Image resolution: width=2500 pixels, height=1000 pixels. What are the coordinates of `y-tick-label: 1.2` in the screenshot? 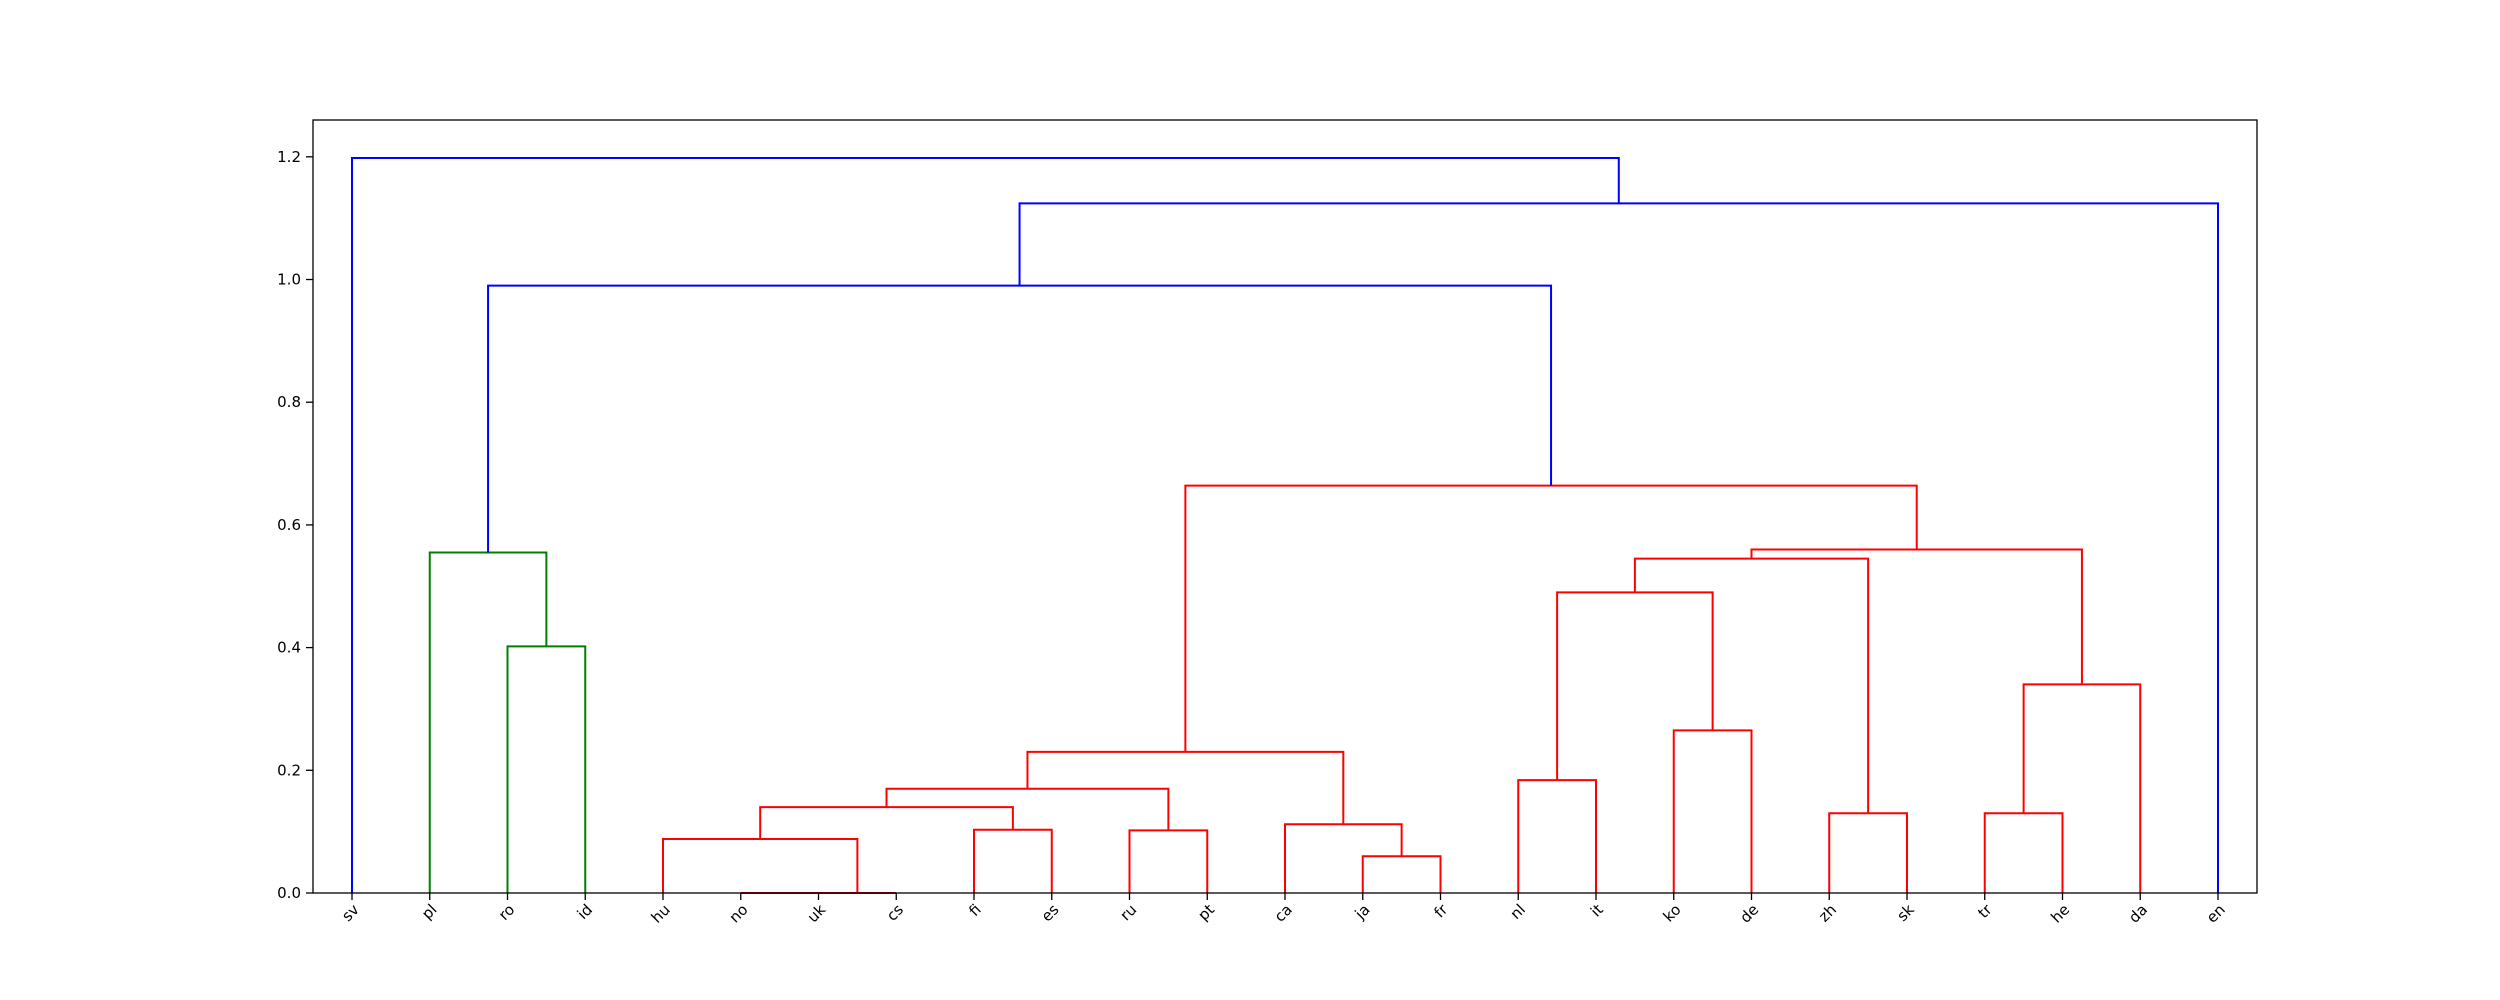 It's located at (289, 157).